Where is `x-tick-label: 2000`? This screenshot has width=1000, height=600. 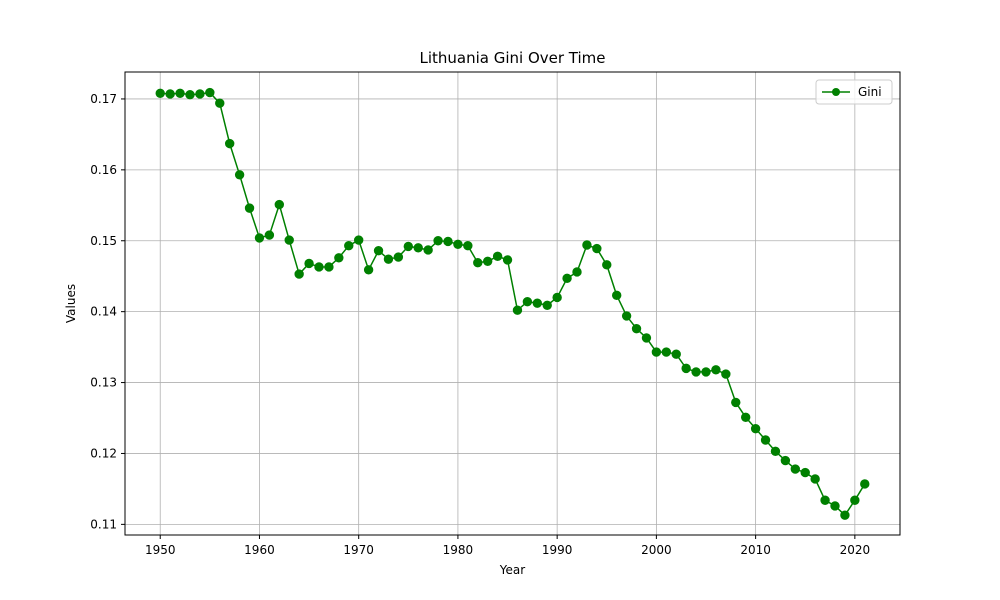
x-tick-label: 2000 is located at coordinates (656, 550).